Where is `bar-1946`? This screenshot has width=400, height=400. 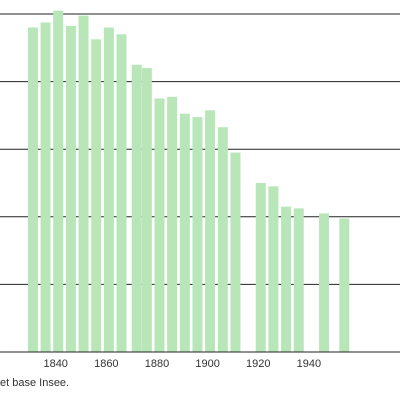 bar-1946 is located at coordinates (324, 282).